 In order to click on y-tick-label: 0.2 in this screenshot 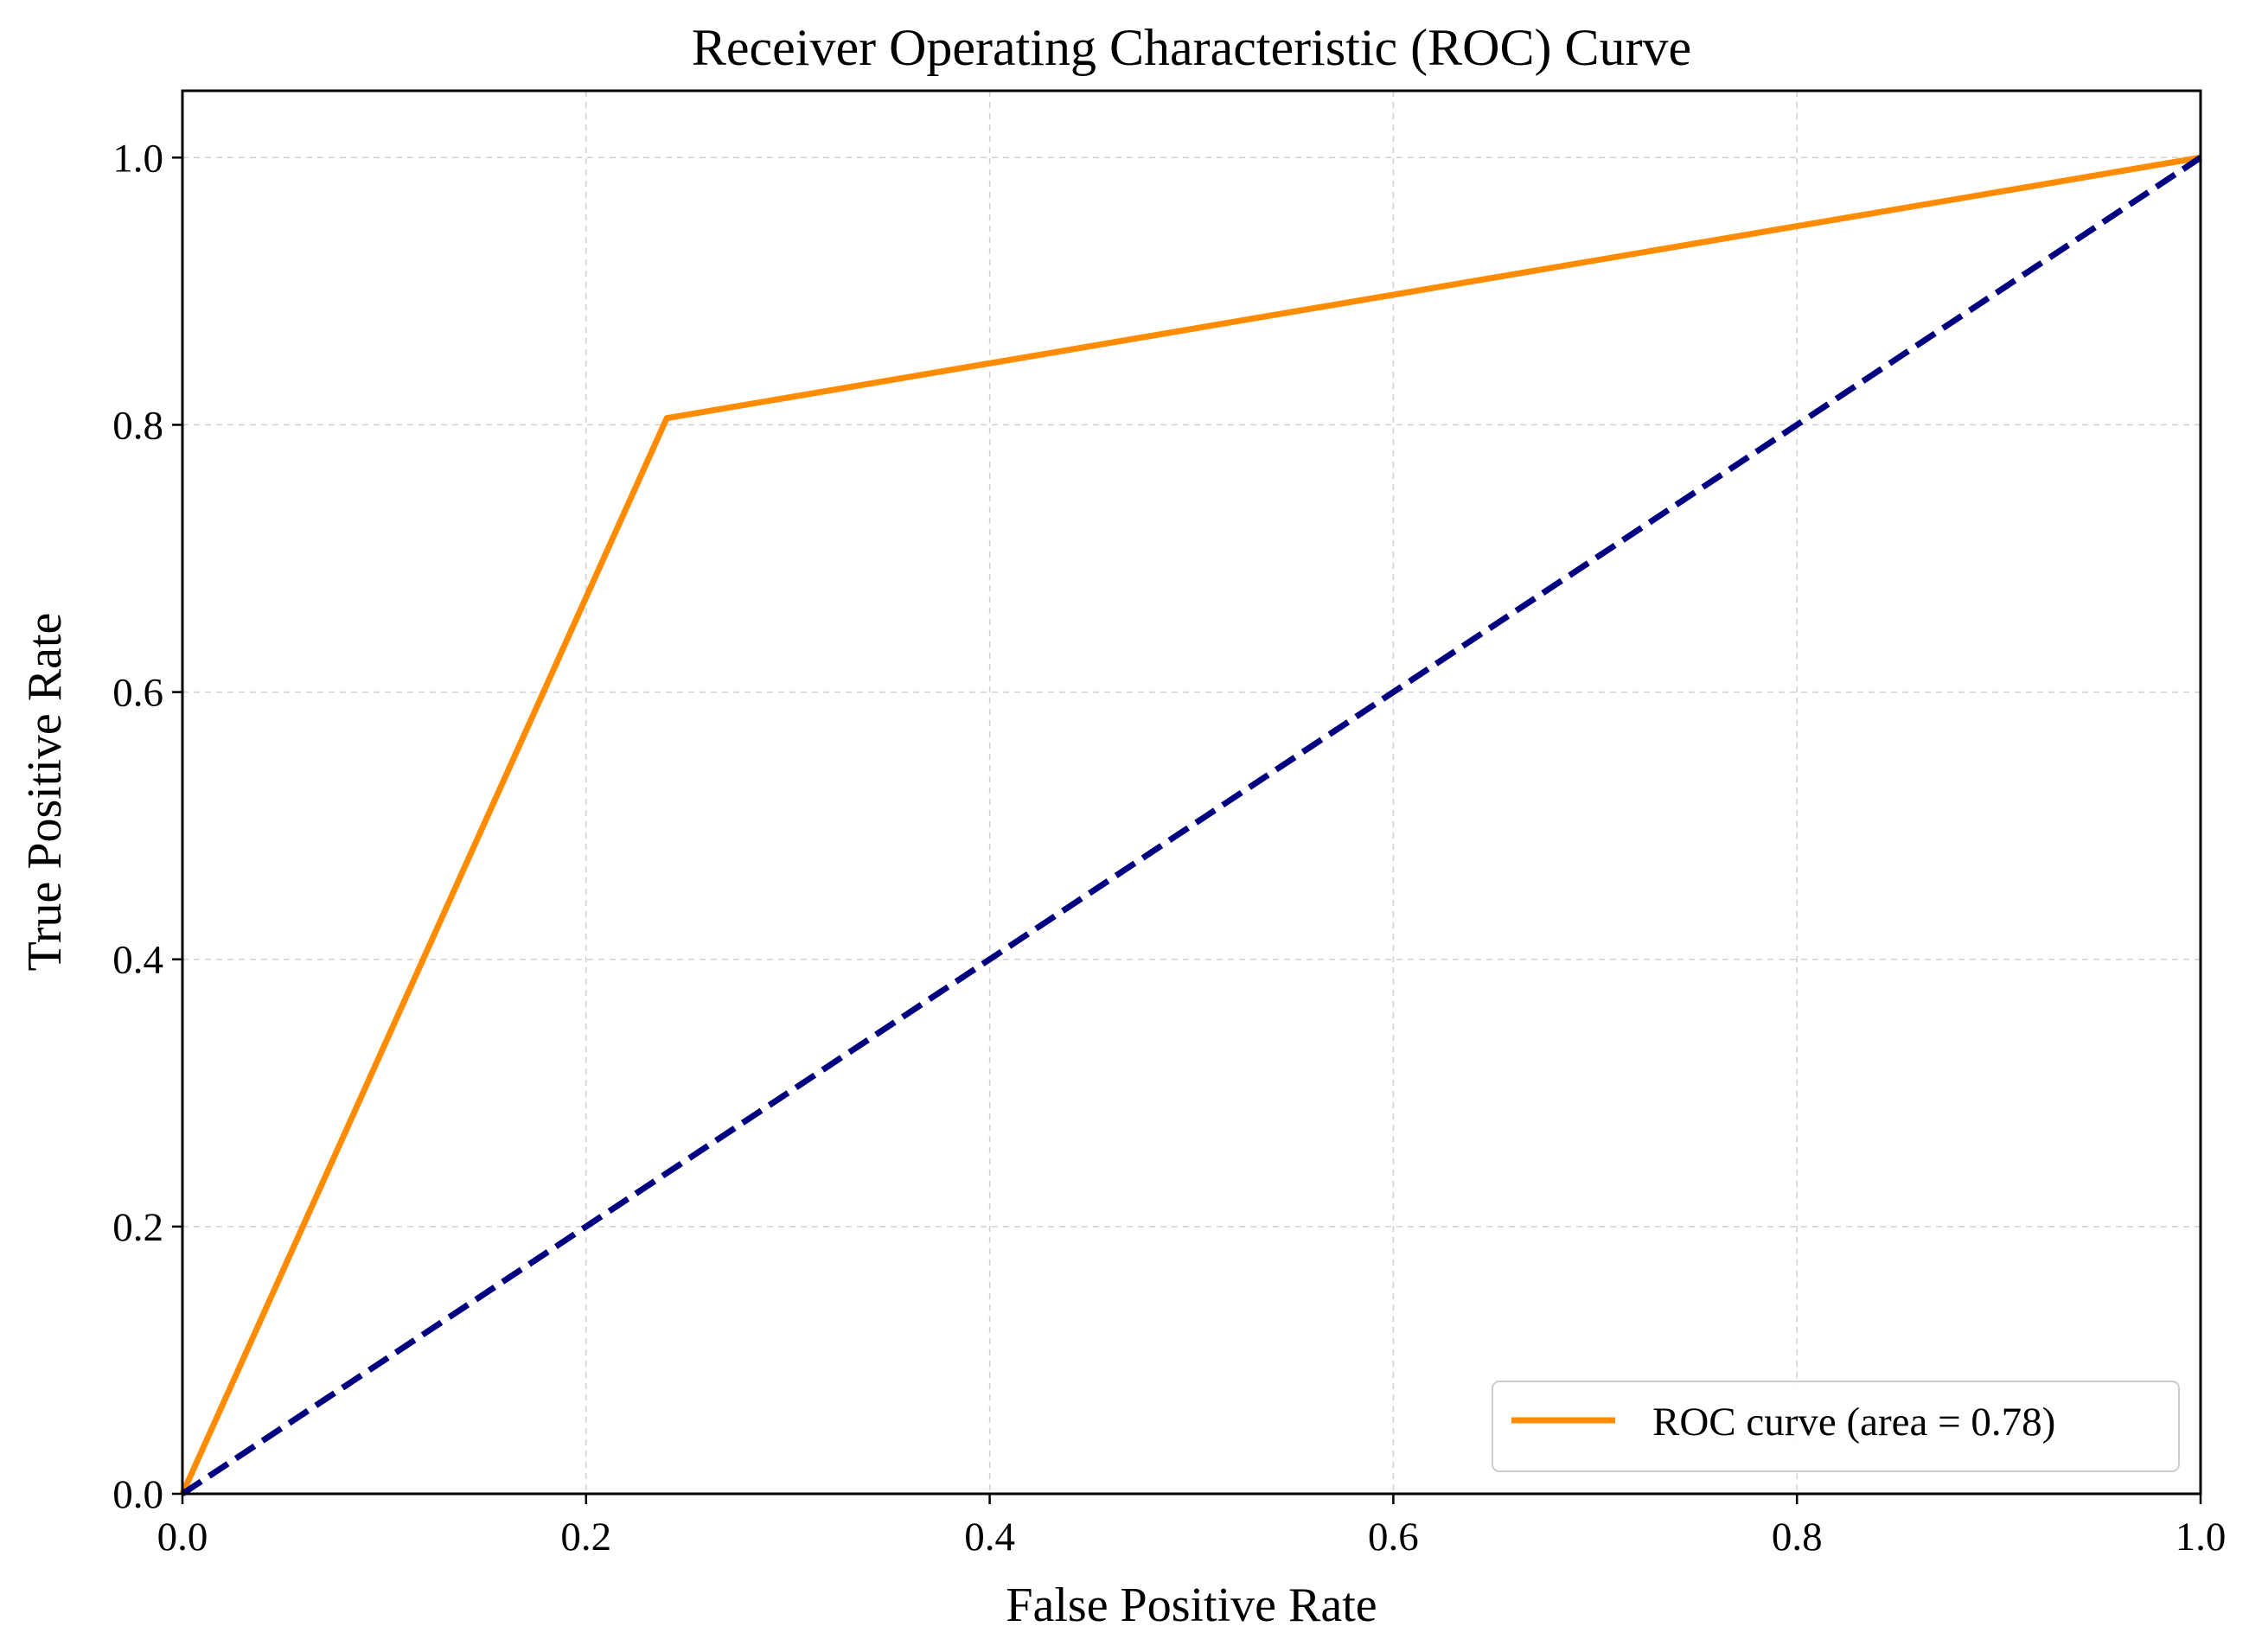, I will do `click(137, 1227)`.